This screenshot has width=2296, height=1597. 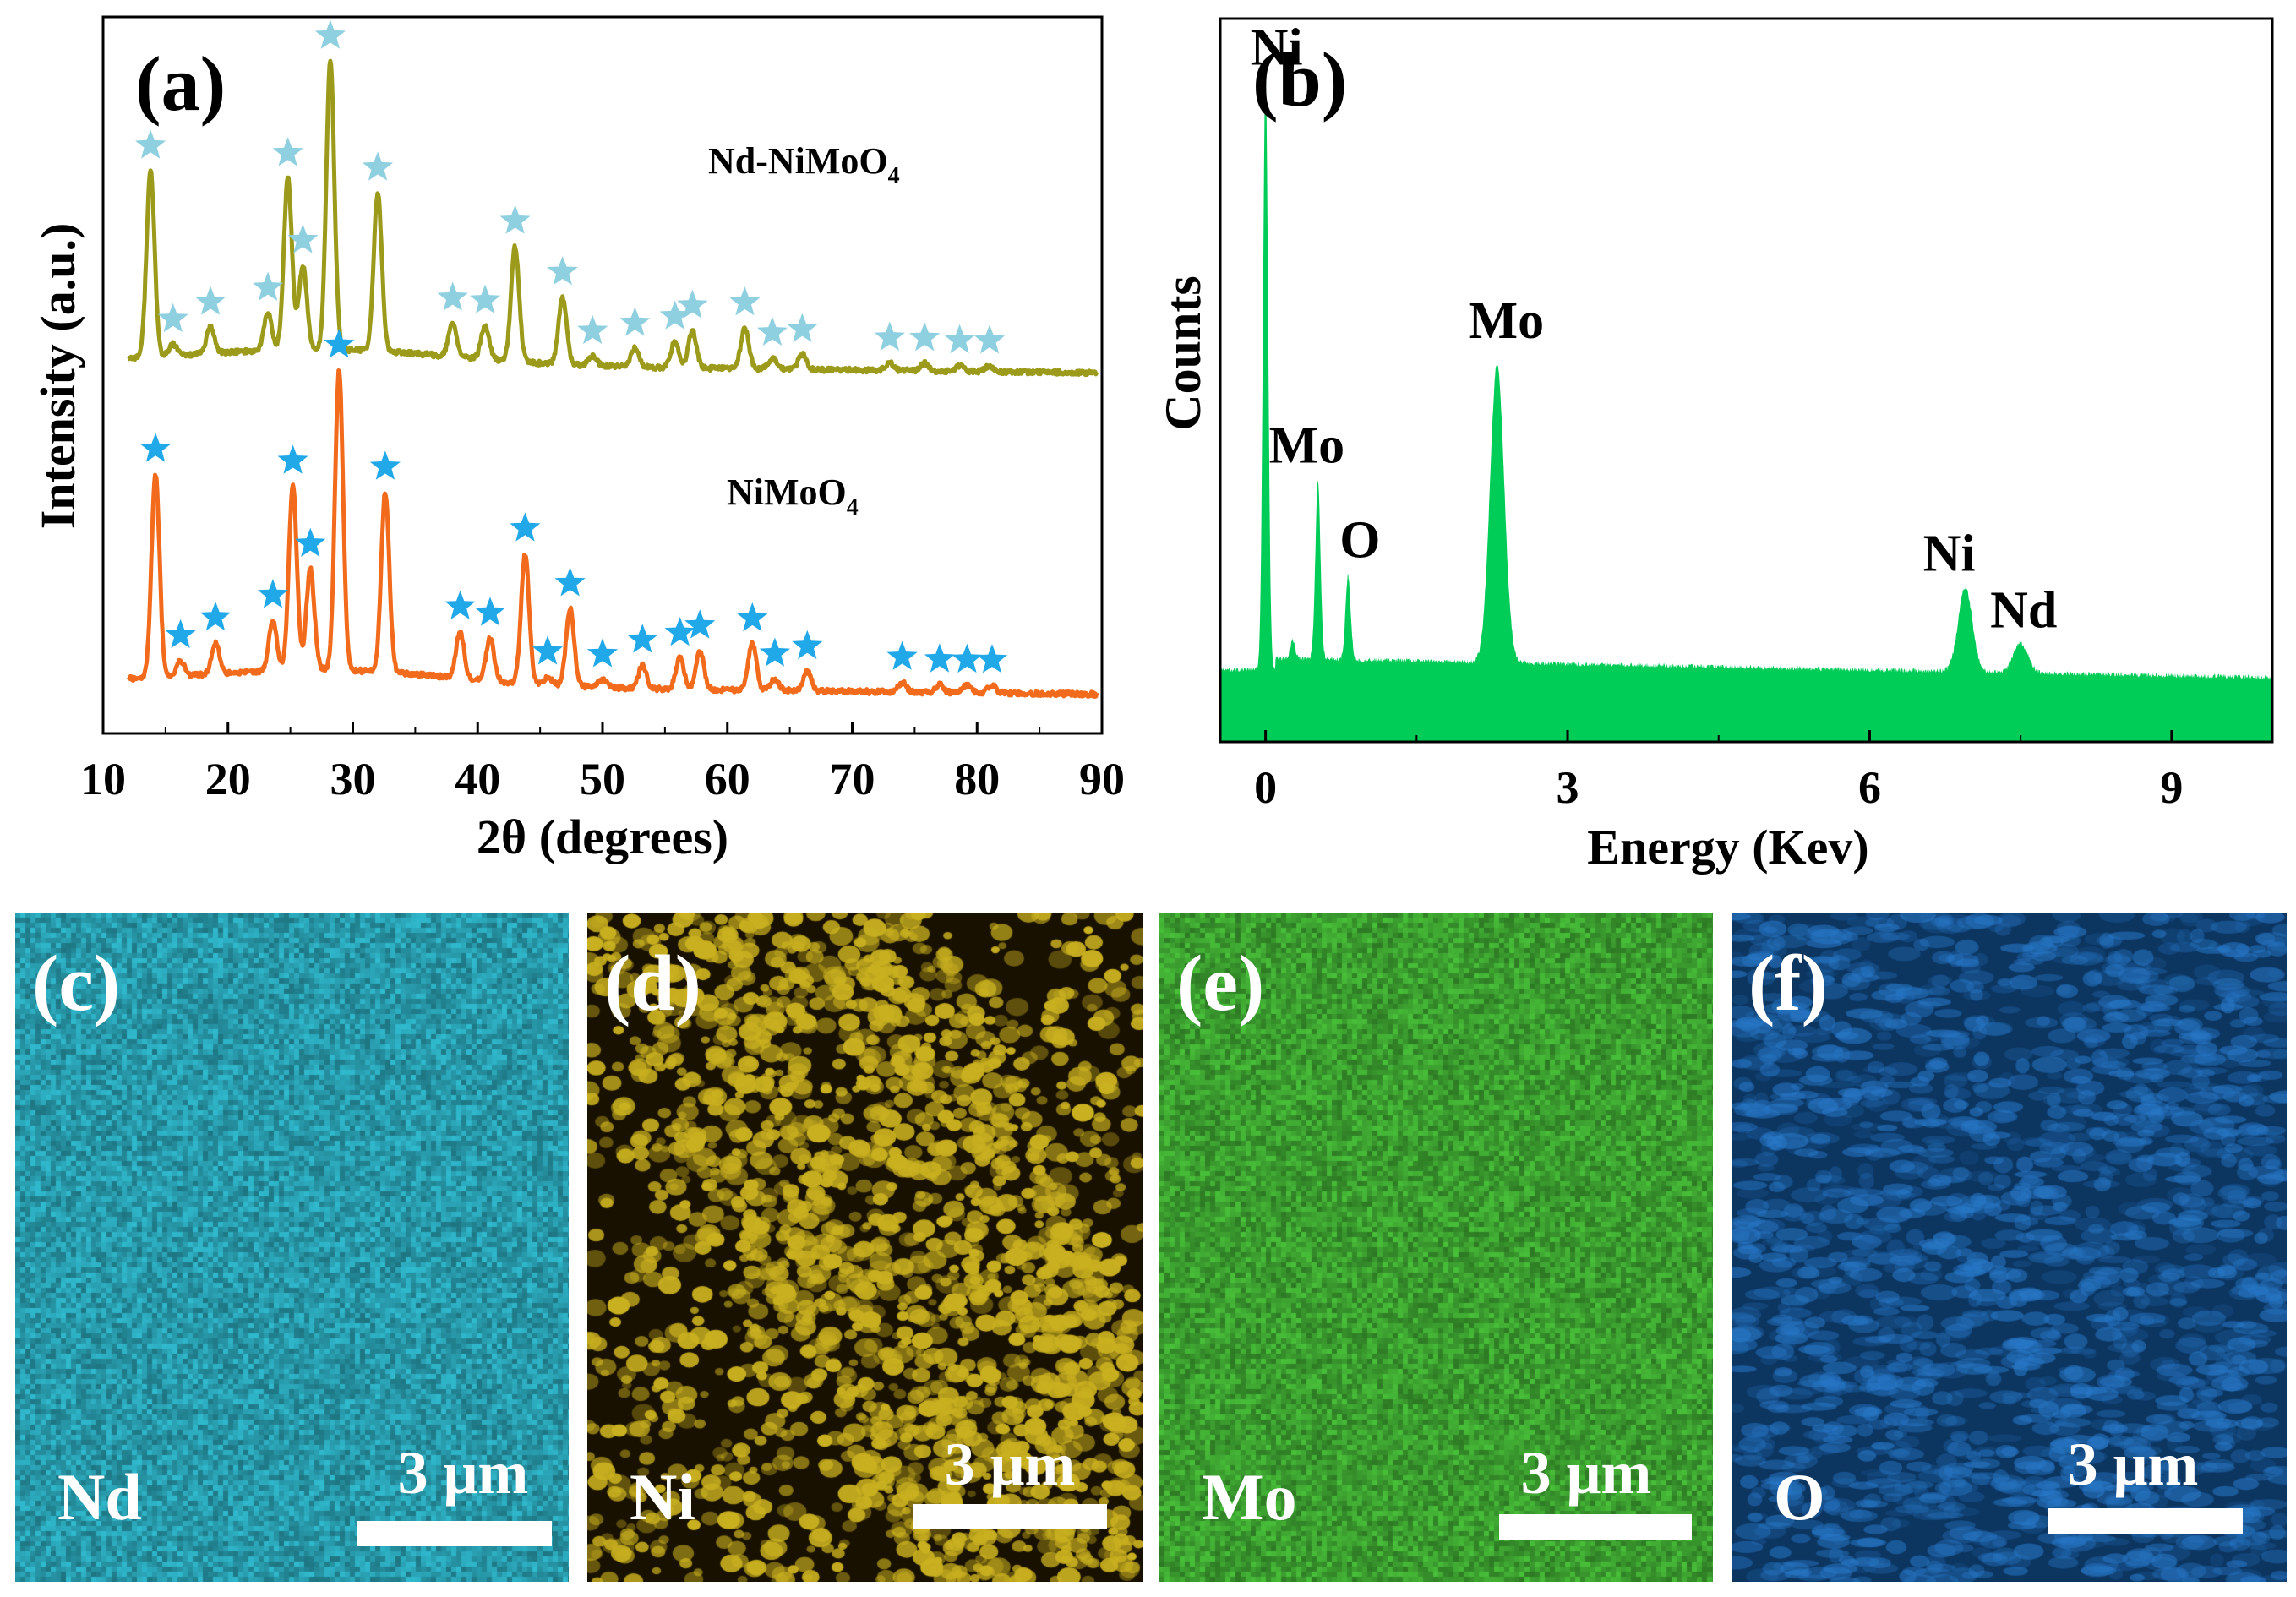 I want to click on panel-letter-a: (a), so click(x=180, y=84).